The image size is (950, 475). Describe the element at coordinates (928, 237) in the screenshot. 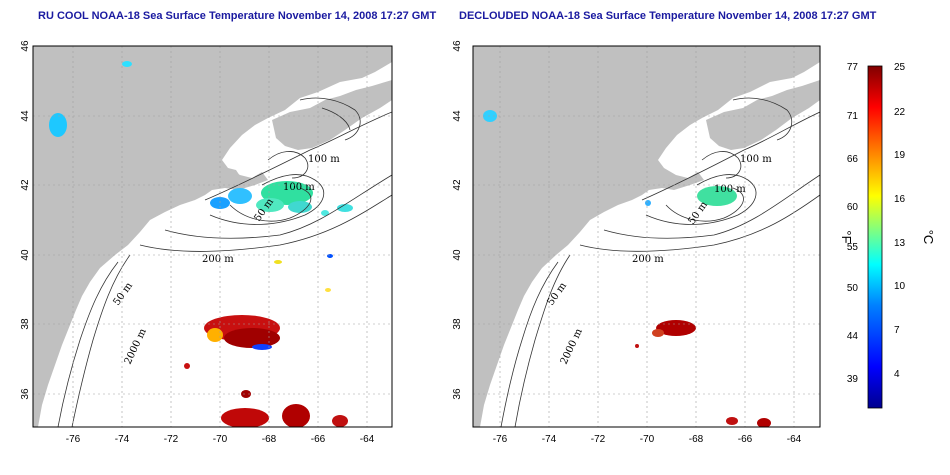

I see `celsius-unit-label: °C` at that location.